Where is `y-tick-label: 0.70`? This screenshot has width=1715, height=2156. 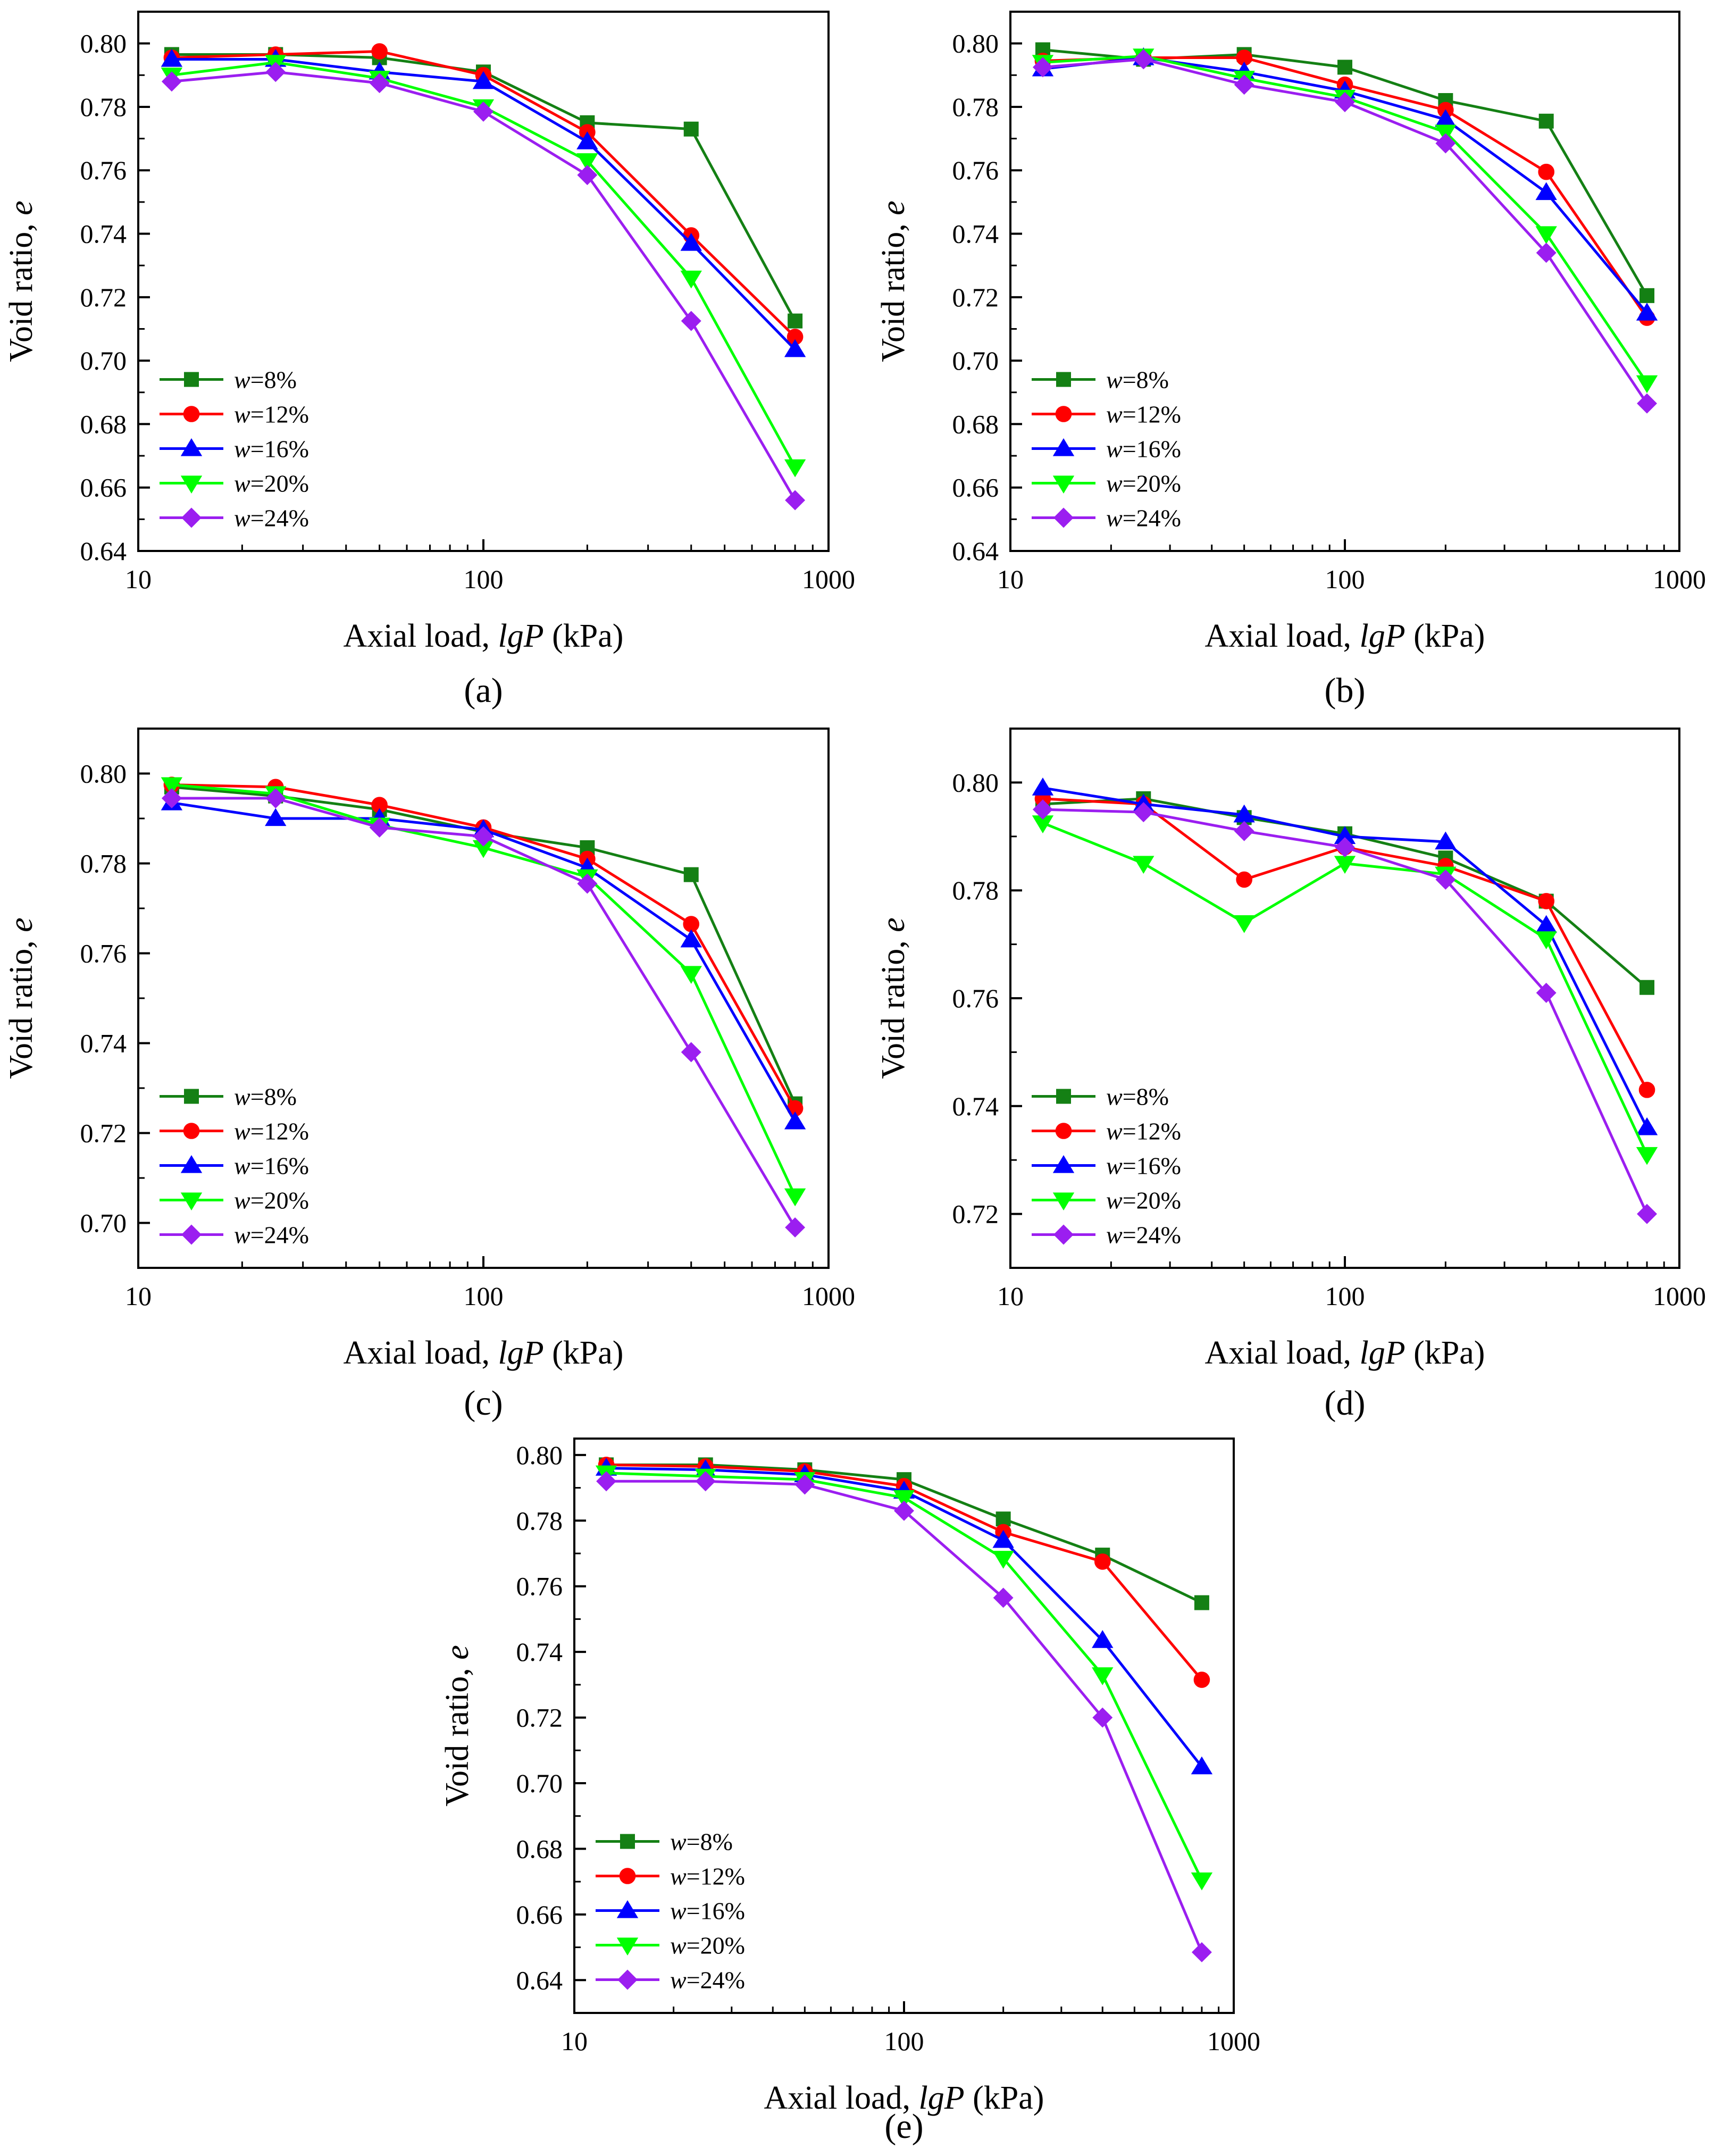 y-tick-label: 0.70 is located at coordinates (975, 361).